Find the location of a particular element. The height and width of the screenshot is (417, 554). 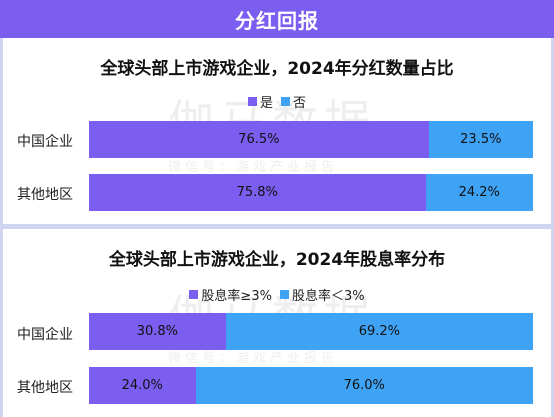

legend-label: 否 is located at coordinates (300, 103).